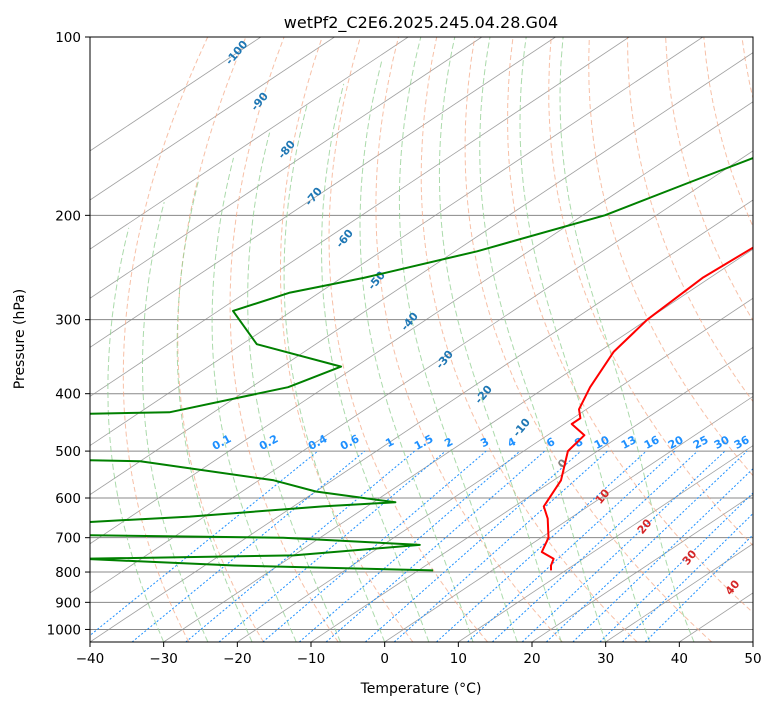  Describe the element at coordinates (676, 442) in the screenshot. I see `mixing-ratio-label: 20` at that location.